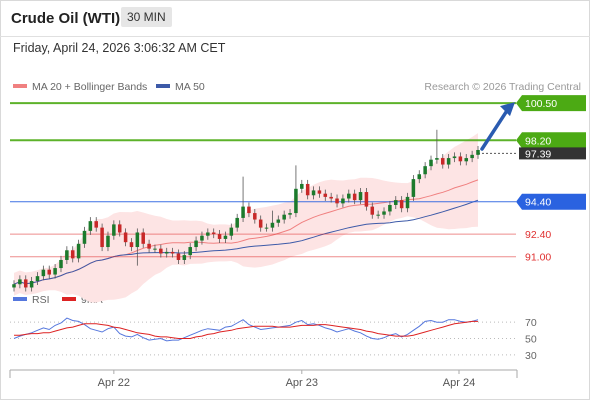  I want to click on level-label-92.40: 92.40, so click(538, 235).